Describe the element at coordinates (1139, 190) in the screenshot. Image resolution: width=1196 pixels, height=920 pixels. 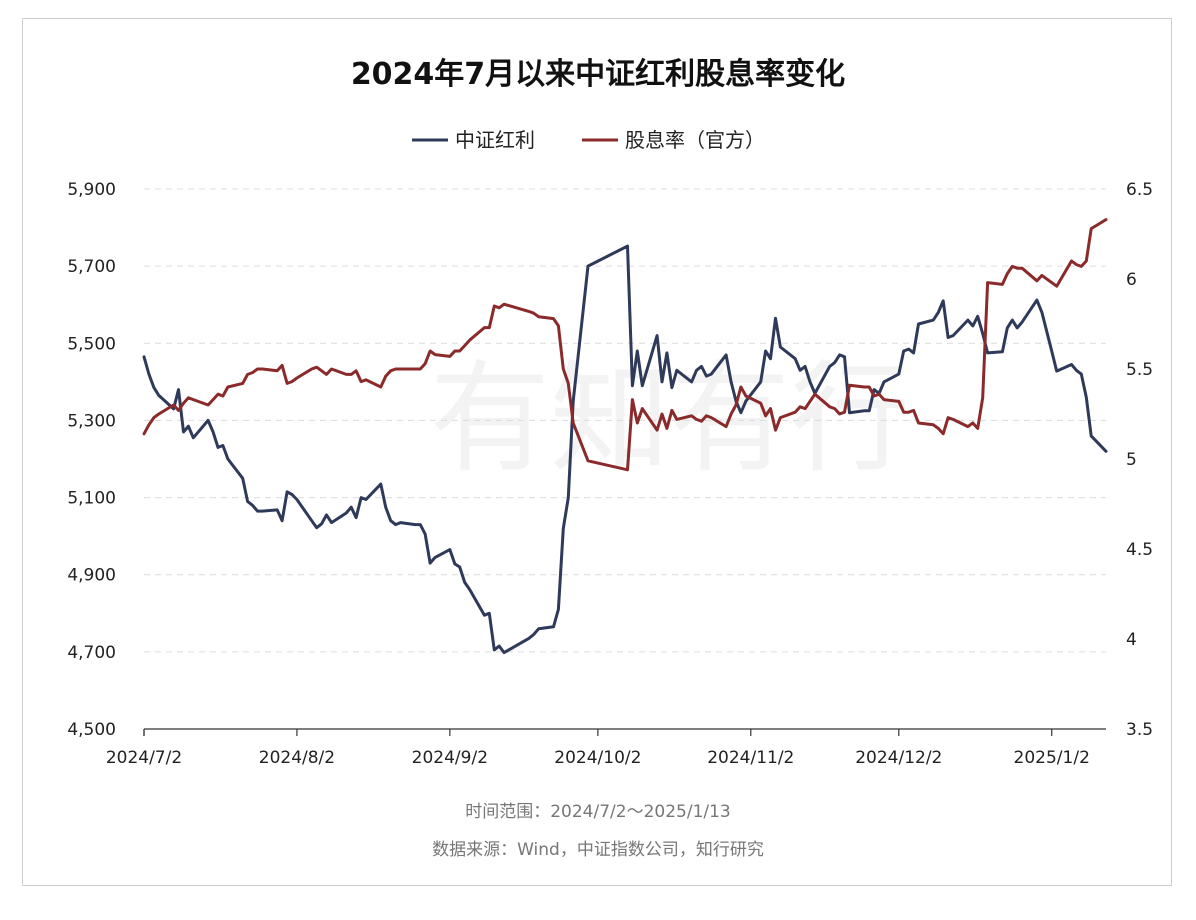
I see `y-right-tick-label: 6.5` at that location.